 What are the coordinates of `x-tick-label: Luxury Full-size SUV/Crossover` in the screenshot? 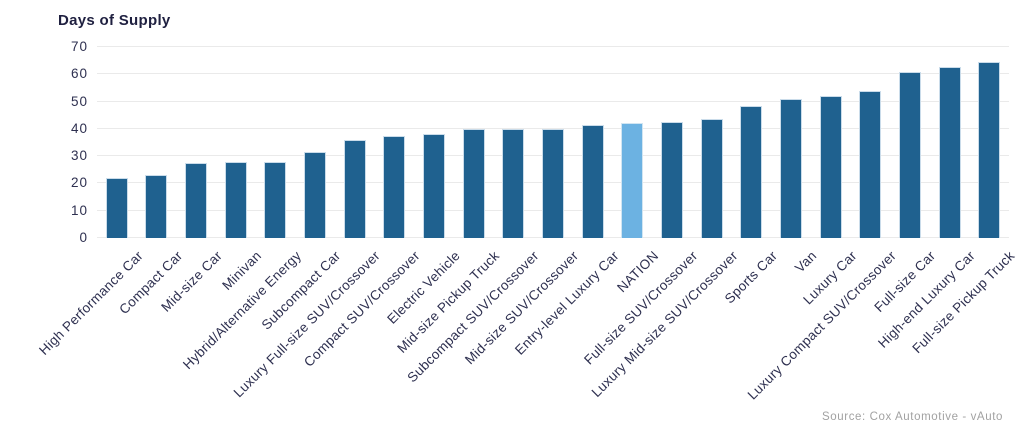 It's located at (307, 324).